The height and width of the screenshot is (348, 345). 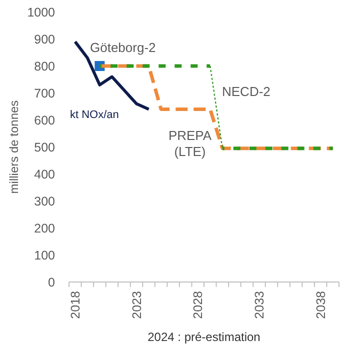 What do you see at coordinates (321, 304) in the screenshot?
I see `x-tick-label: 2038` at bounding box center [321, 304].